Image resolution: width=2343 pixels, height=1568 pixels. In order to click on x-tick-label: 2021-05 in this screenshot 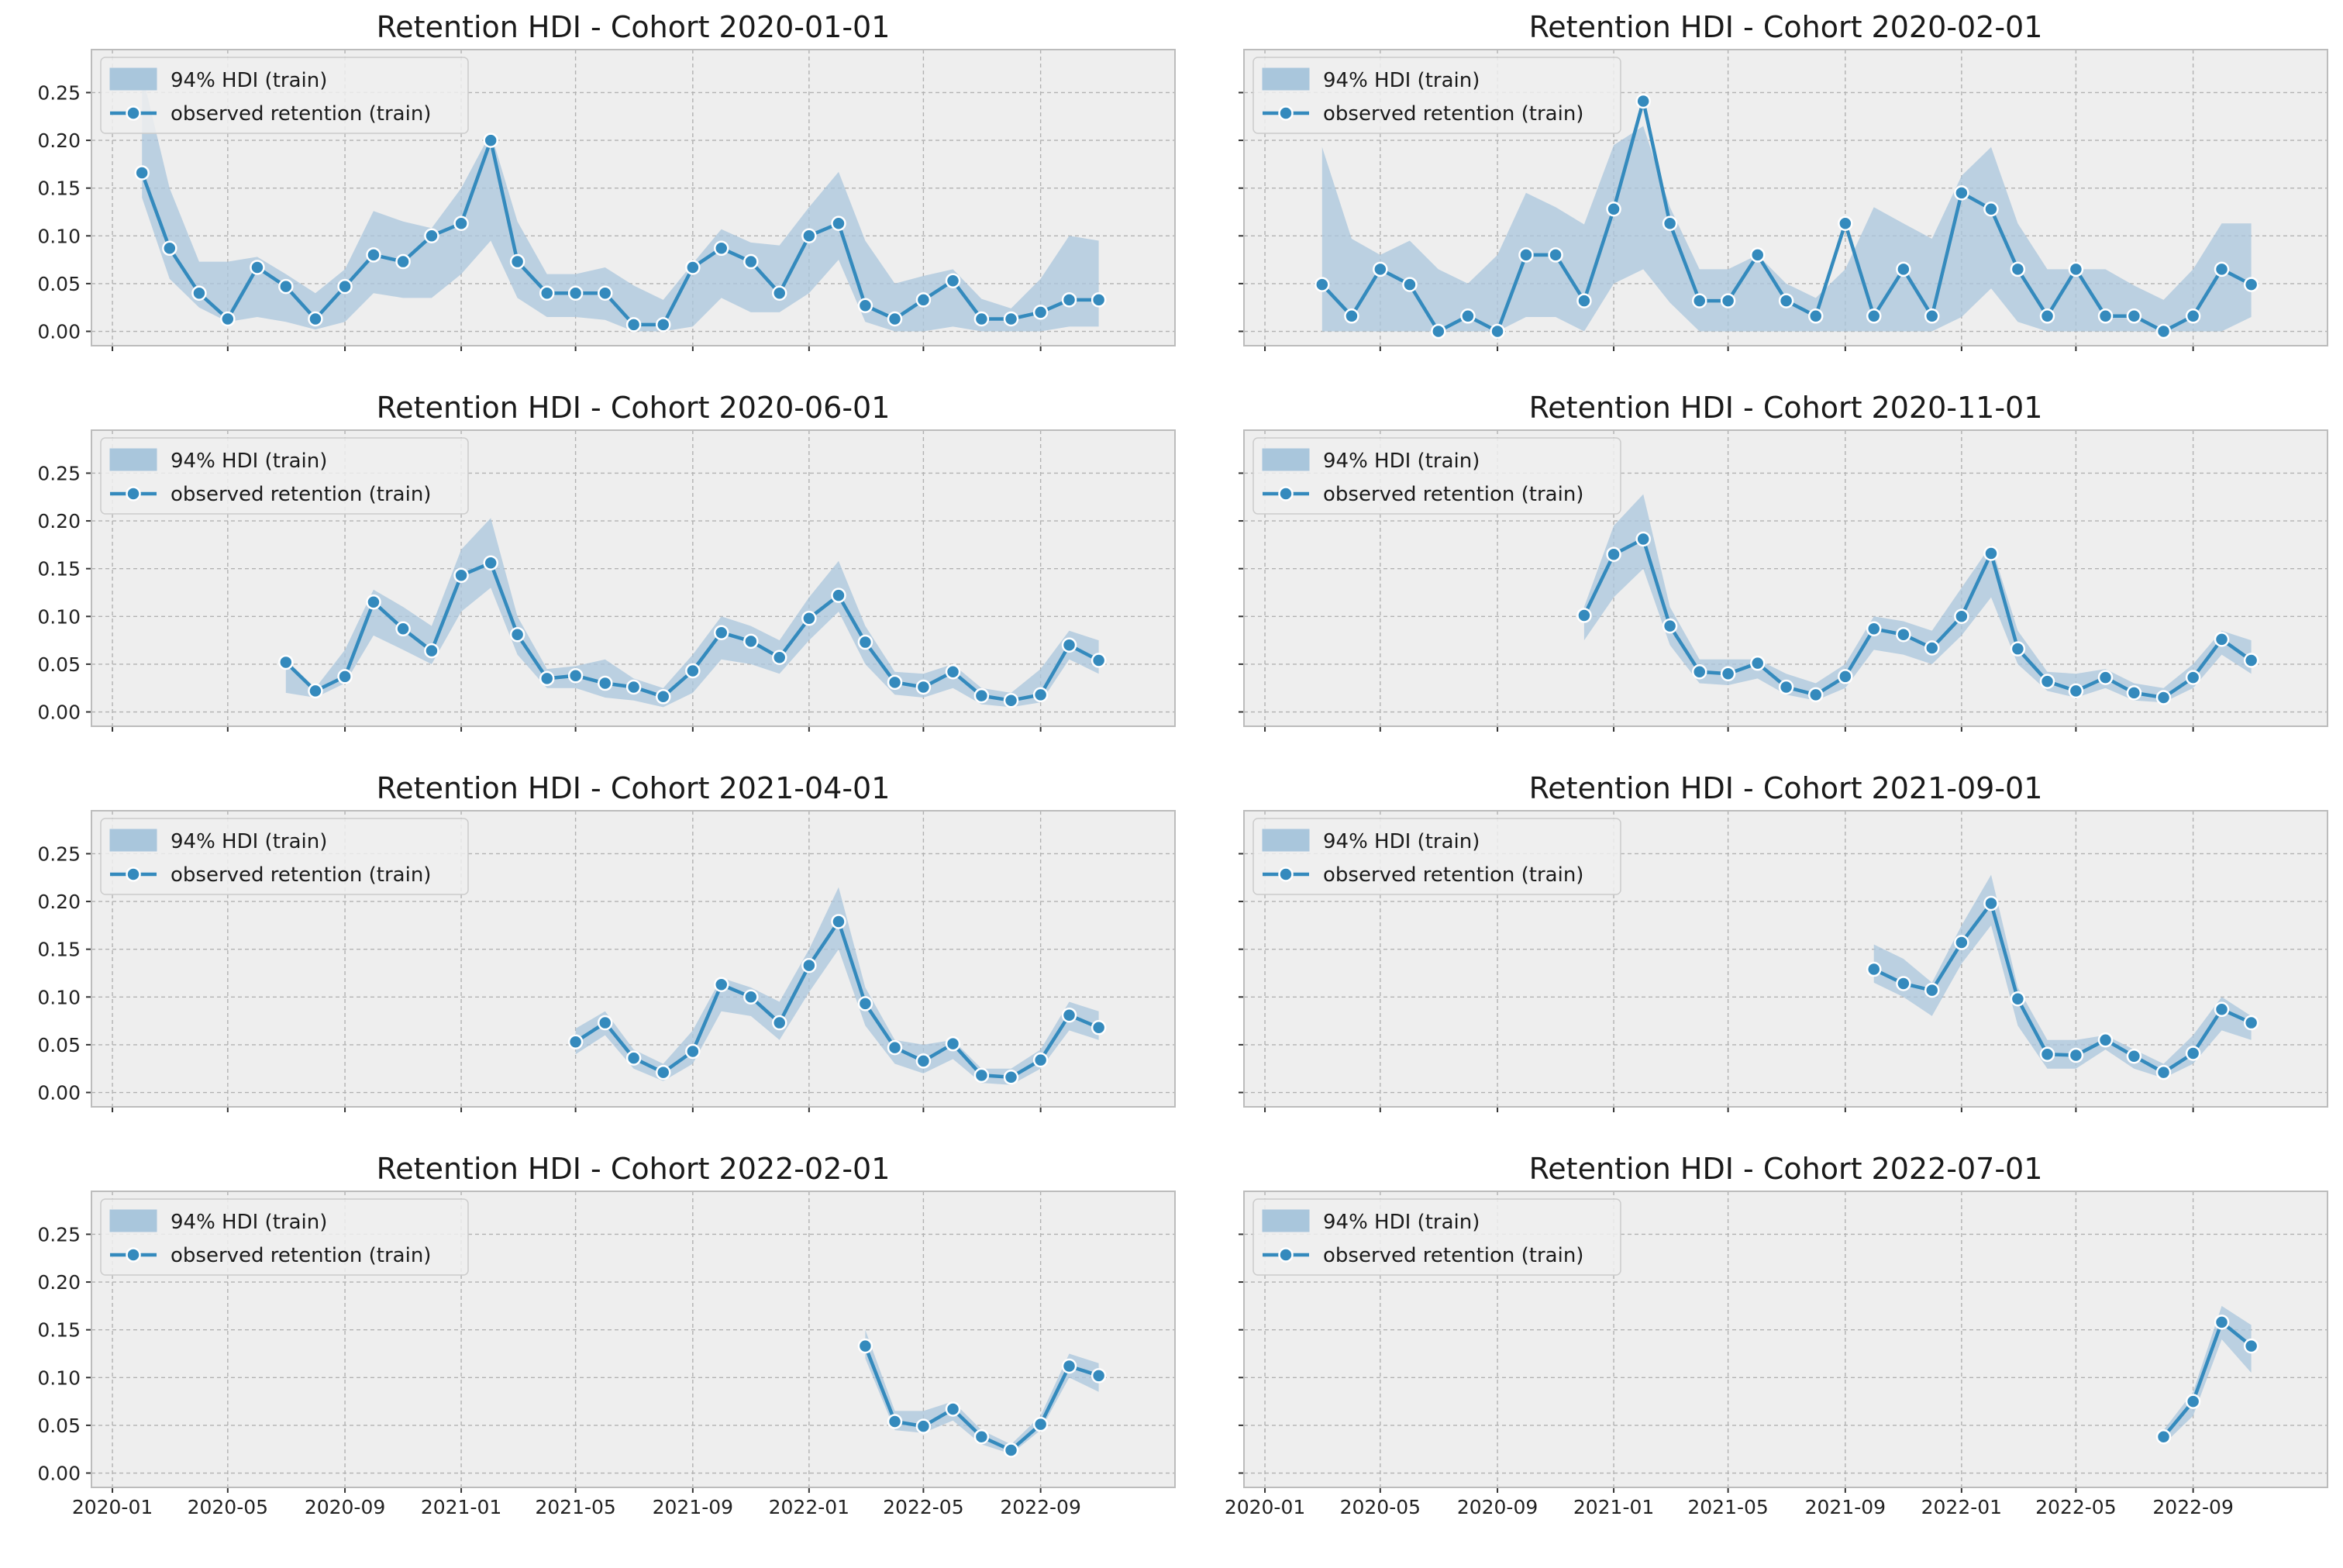, I will do `click(575, 1507)`.